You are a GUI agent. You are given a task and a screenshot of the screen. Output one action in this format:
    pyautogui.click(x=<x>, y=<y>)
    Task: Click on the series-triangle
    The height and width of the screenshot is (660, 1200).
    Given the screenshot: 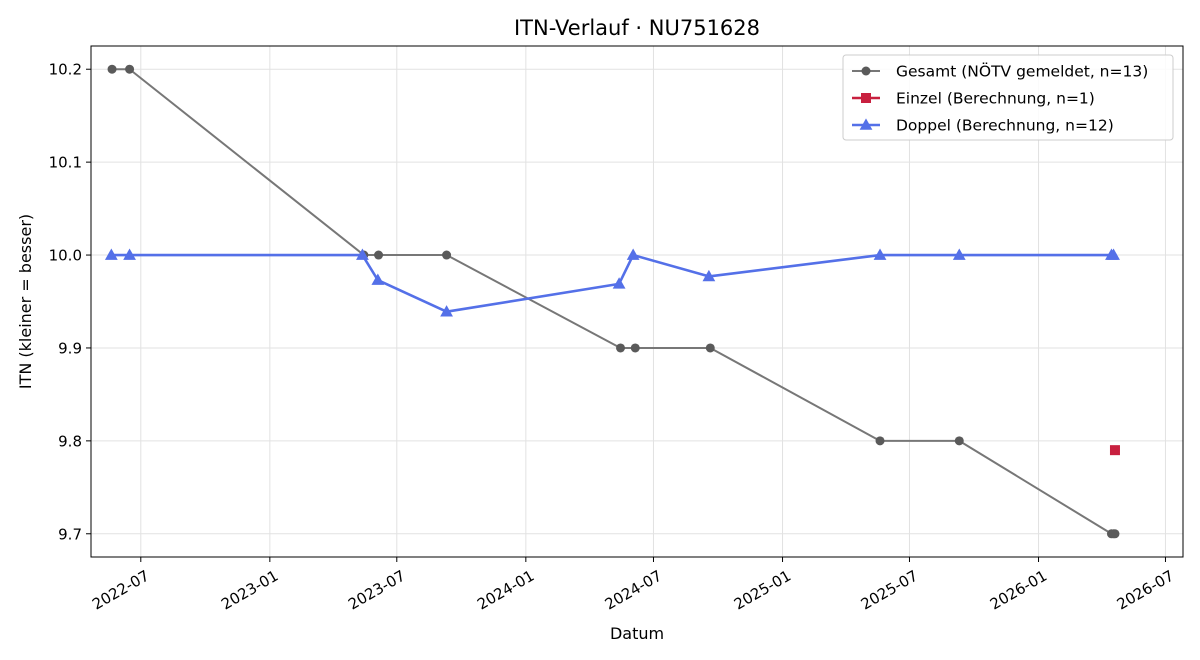 What is the action you would take?
    pyautogui.click(x=612, y=282)
    